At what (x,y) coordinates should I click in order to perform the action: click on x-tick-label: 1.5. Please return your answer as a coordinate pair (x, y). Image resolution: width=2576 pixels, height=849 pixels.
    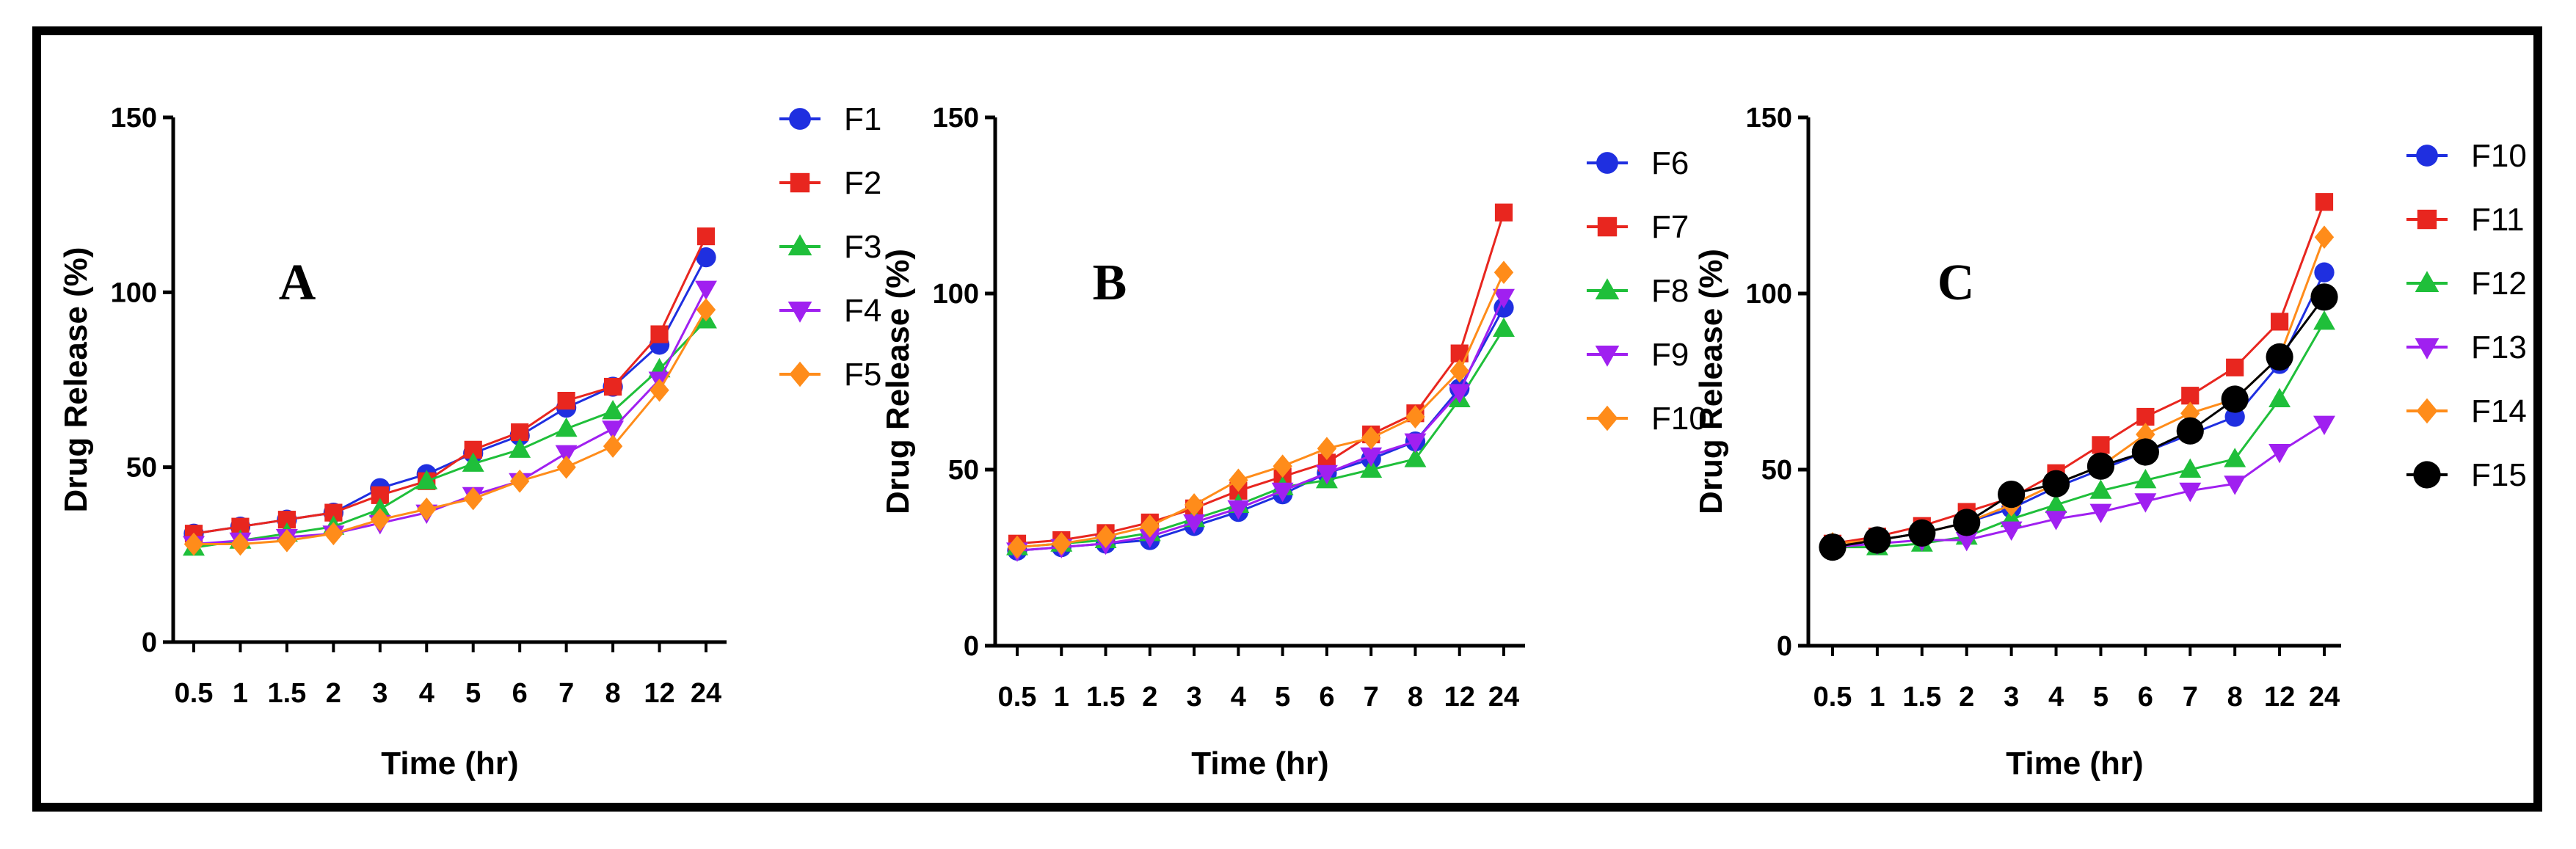
    Looking at the image, I should click on (1105, 697).